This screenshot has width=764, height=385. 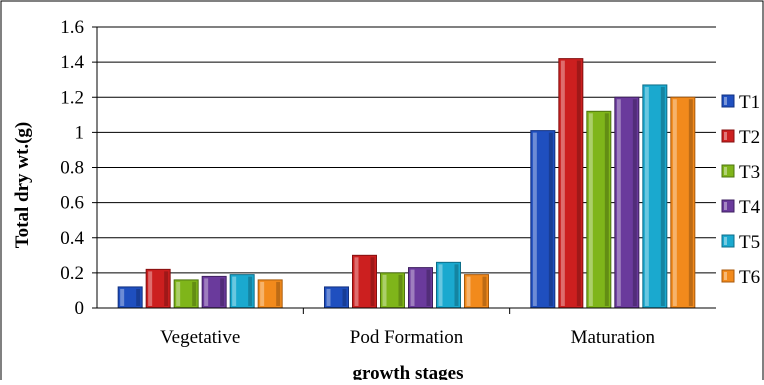 What do you see at coordinates (80, 308) in the screenshot?
I see `y-tick-label: 0` at bounding box center [80, 308].